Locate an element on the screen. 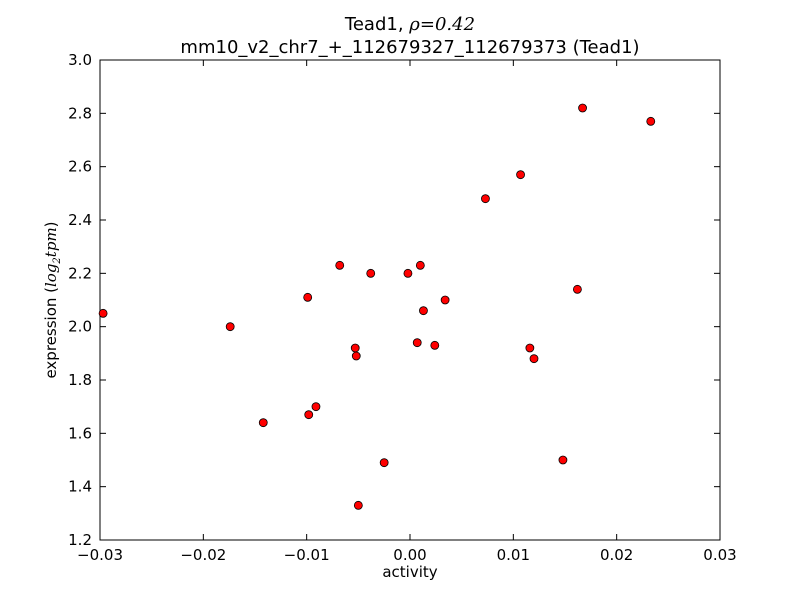  x-tick-label: 0.00 is located at coordinates (409, 555).